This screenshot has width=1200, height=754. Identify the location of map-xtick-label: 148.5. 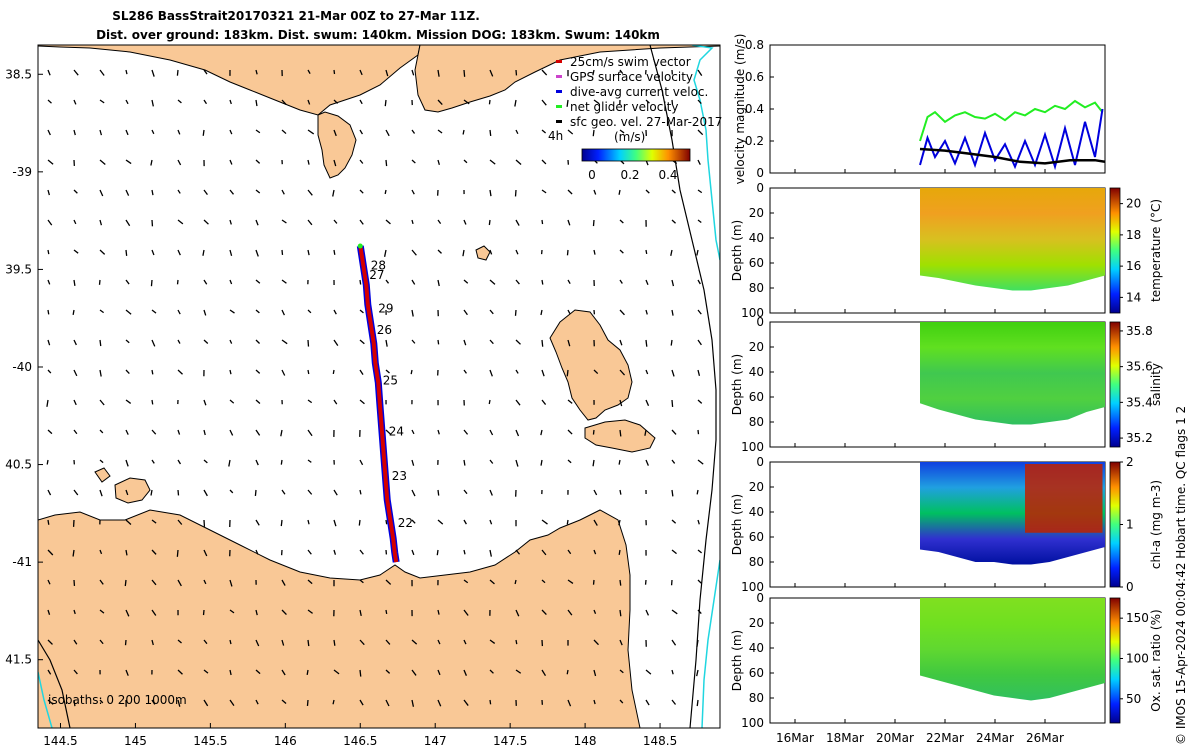
(660, 741).